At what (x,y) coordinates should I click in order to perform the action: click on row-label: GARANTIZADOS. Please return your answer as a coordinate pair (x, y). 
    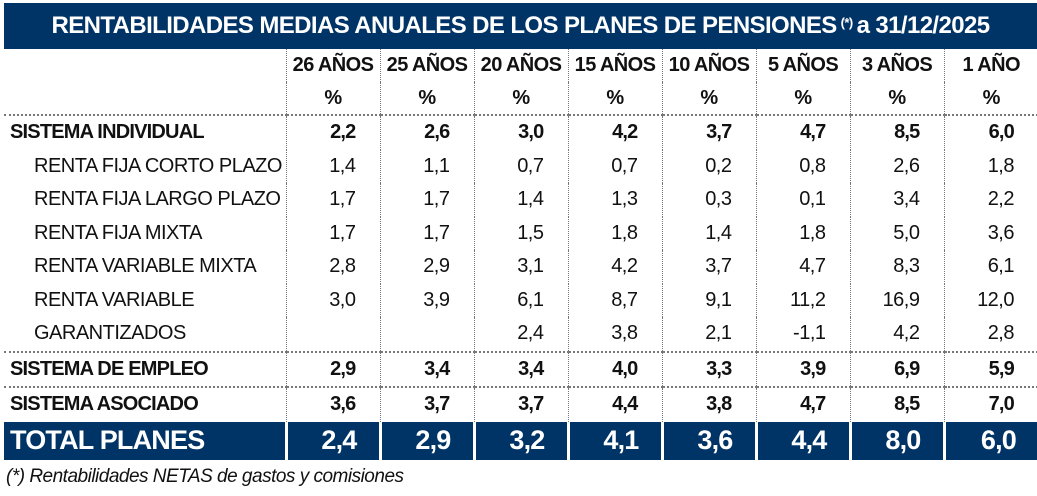
    Looking at the image, I should click on (110, 333).